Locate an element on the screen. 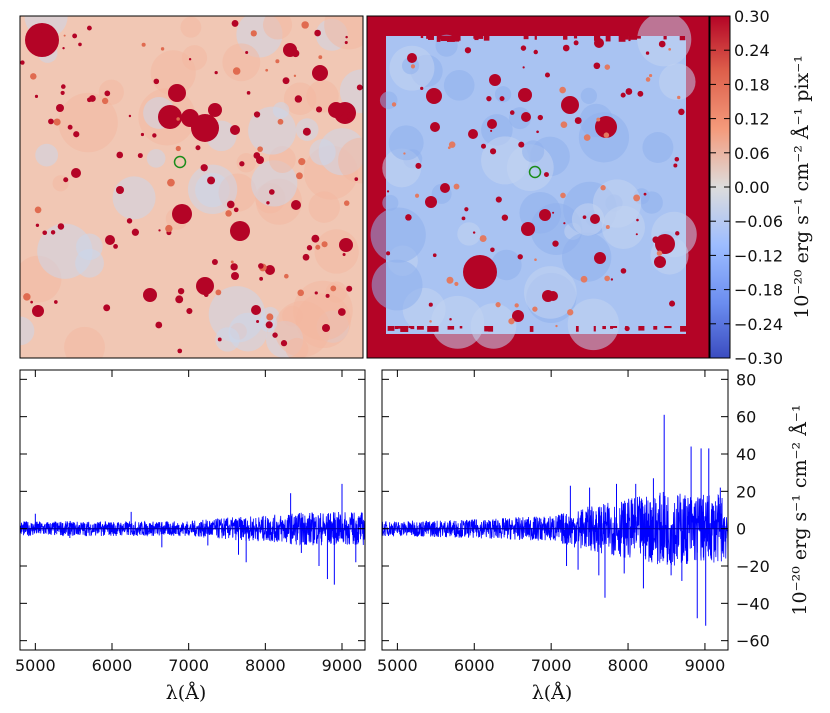 The height and width of the screenshot is (713, 830). marker-circle-right is located at coordinates (535, 172).